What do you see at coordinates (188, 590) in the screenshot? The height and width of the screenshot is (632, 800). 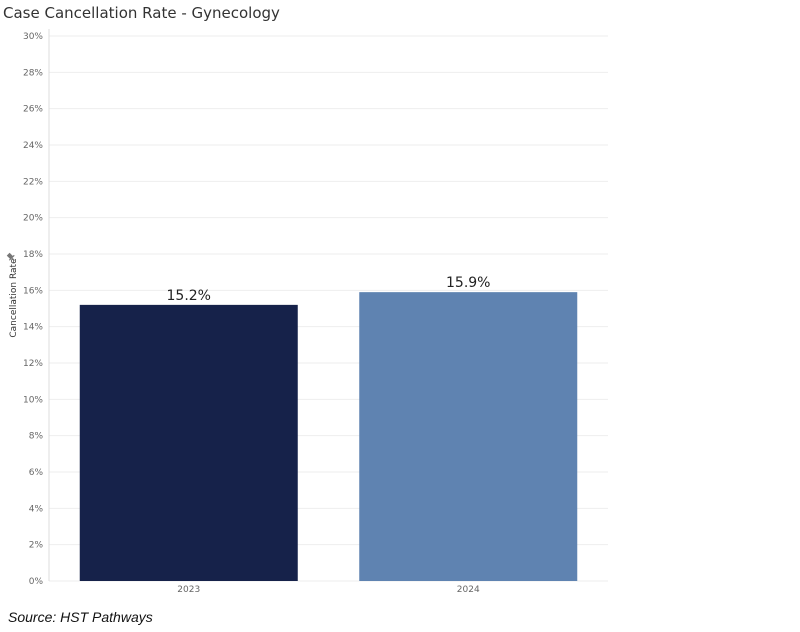 I see `x-tick-label-2023: 2023` at bounding box center [188, 590].